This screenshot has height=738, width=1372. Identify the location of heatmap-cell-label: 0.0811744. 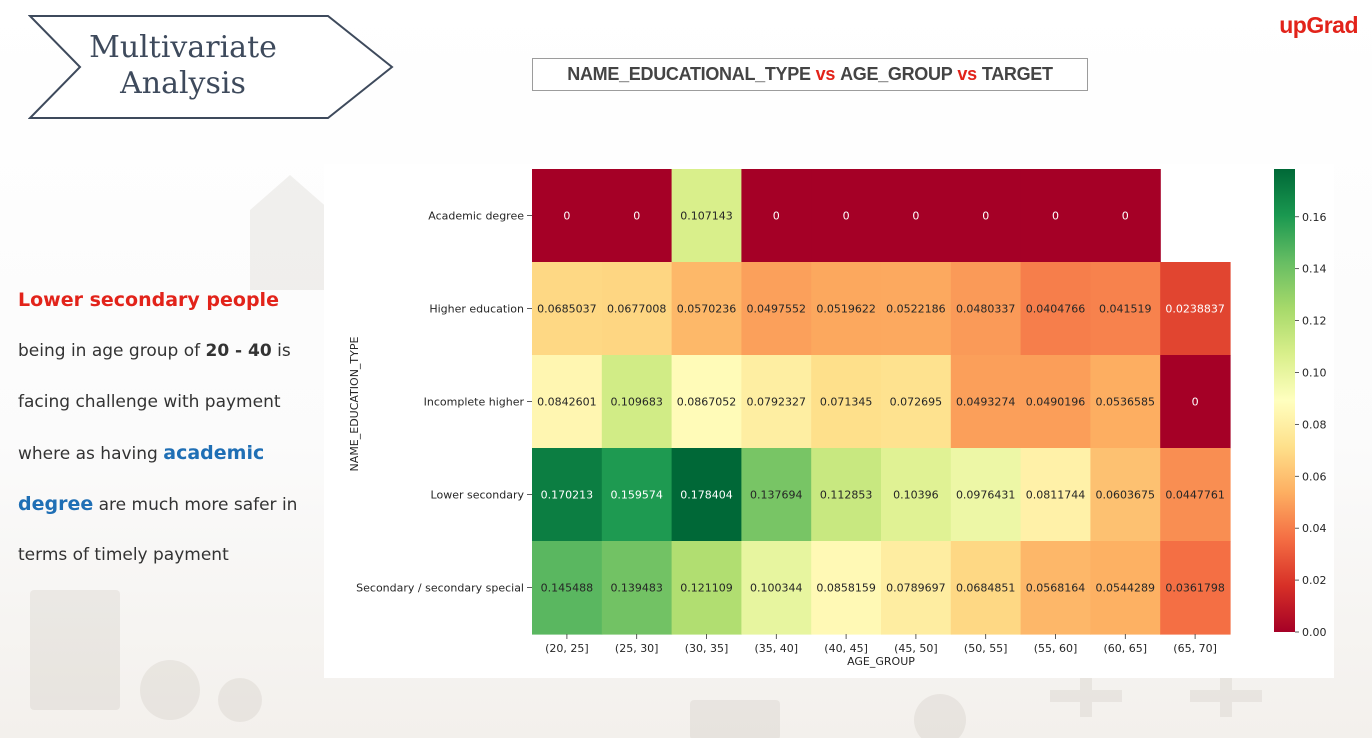
(1056, 495).